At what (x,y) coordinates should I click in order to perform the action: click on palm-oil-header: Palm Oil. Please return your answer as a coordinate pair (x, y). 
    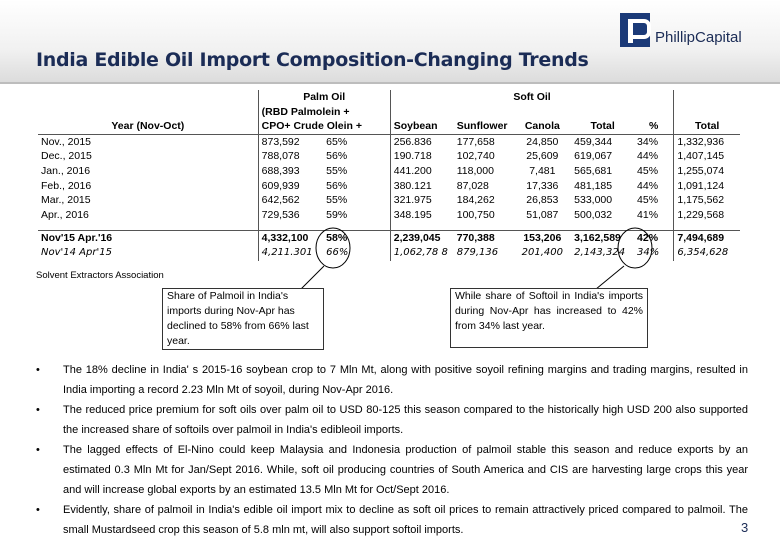
    Looking at the image, I should click on (324, 97).